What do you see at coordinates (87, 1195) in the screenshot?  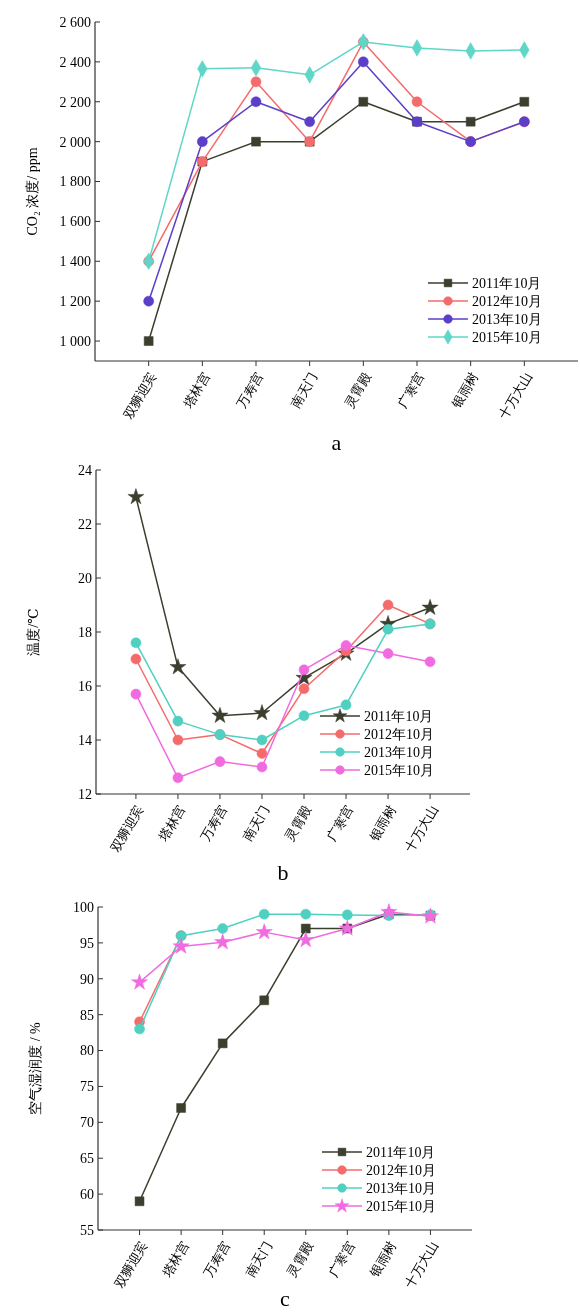 I see `y-tick-label: 60` at bounding box center [87, 1195].